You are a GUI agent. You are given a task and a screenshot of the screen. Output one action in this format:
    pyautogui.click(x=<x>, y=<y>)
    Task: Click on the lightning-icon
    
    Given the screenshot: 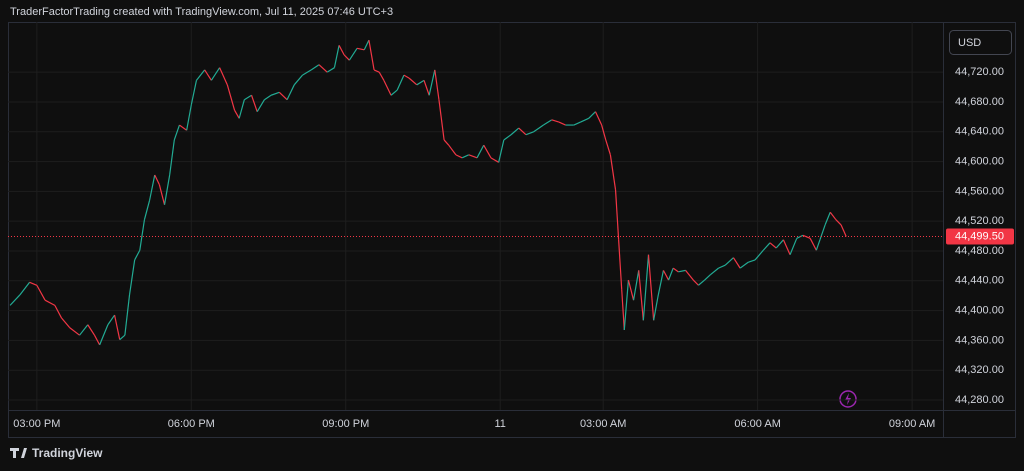 What is the action you would take?
    pyautogui.click(x=848, y=399)
    